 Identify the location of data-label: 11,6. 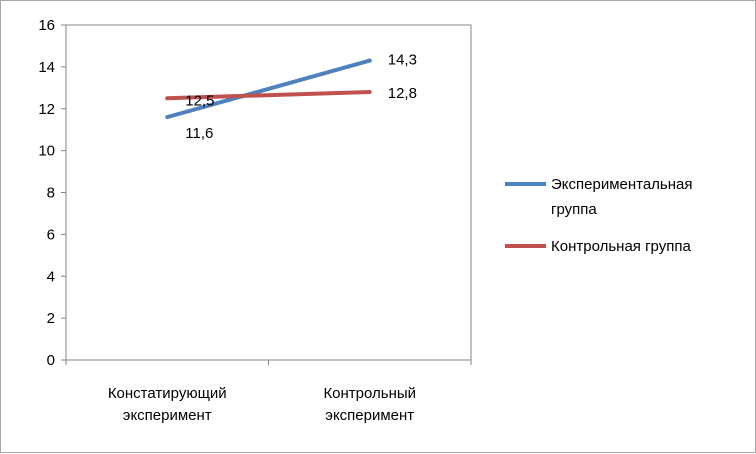
(199, 133).